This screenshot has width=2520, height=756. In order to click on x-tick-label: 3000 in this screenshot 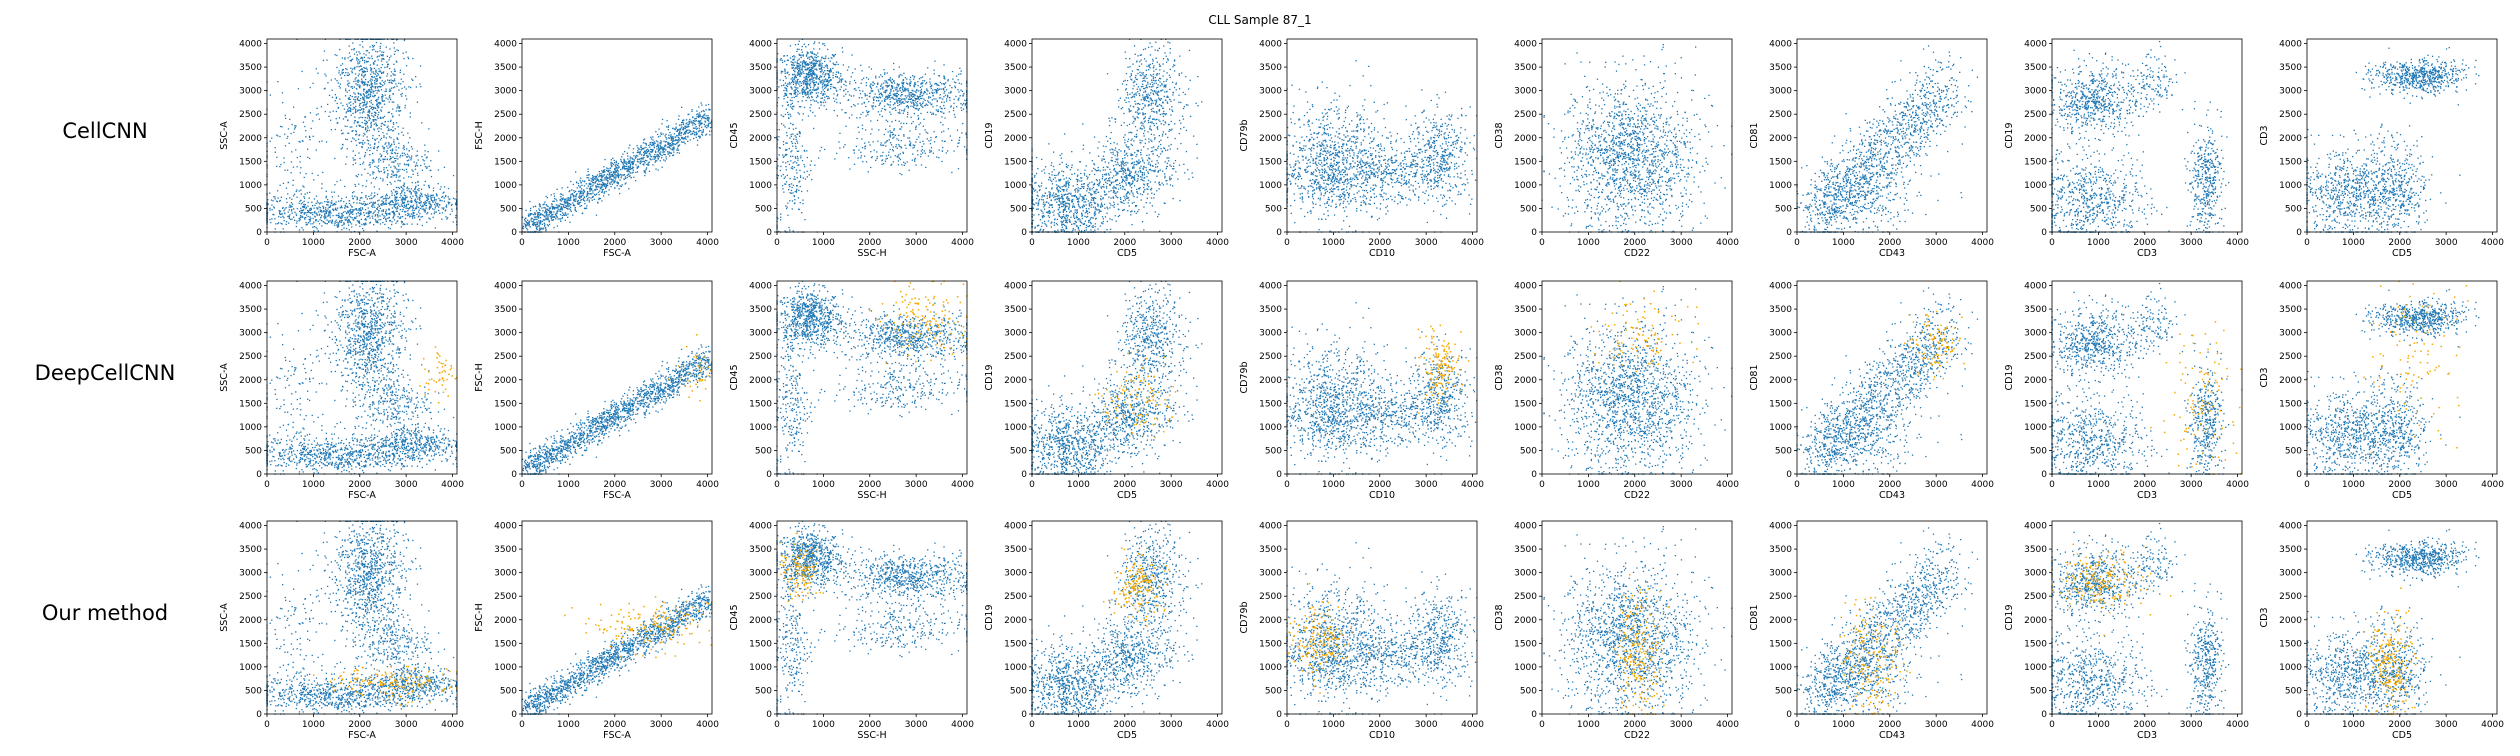, I will do `click(406, 243)`.